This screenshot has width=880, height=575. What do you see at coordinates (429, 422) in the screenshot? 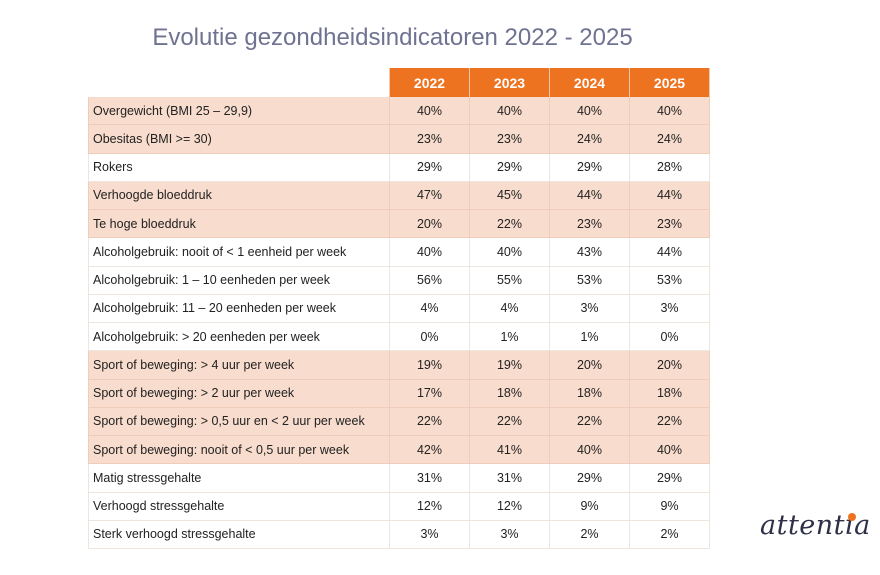
I see `value-cell-2022: 22%` at bounding box center [429, 422].